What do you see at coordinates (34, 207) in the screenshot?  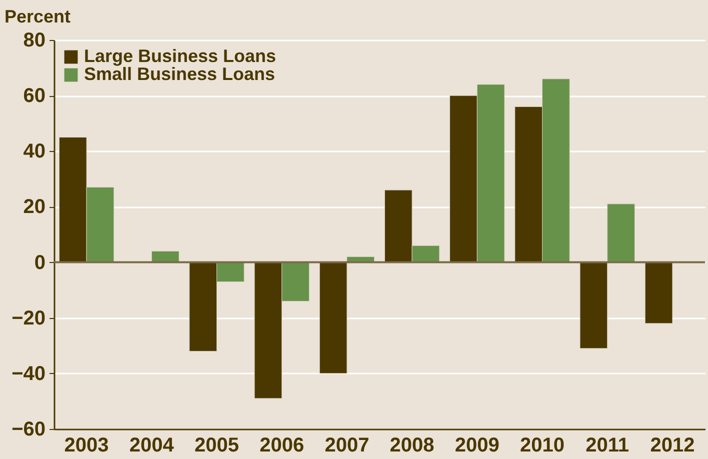 I see `y-tick-label: 20` at bounding box center [34, 207].